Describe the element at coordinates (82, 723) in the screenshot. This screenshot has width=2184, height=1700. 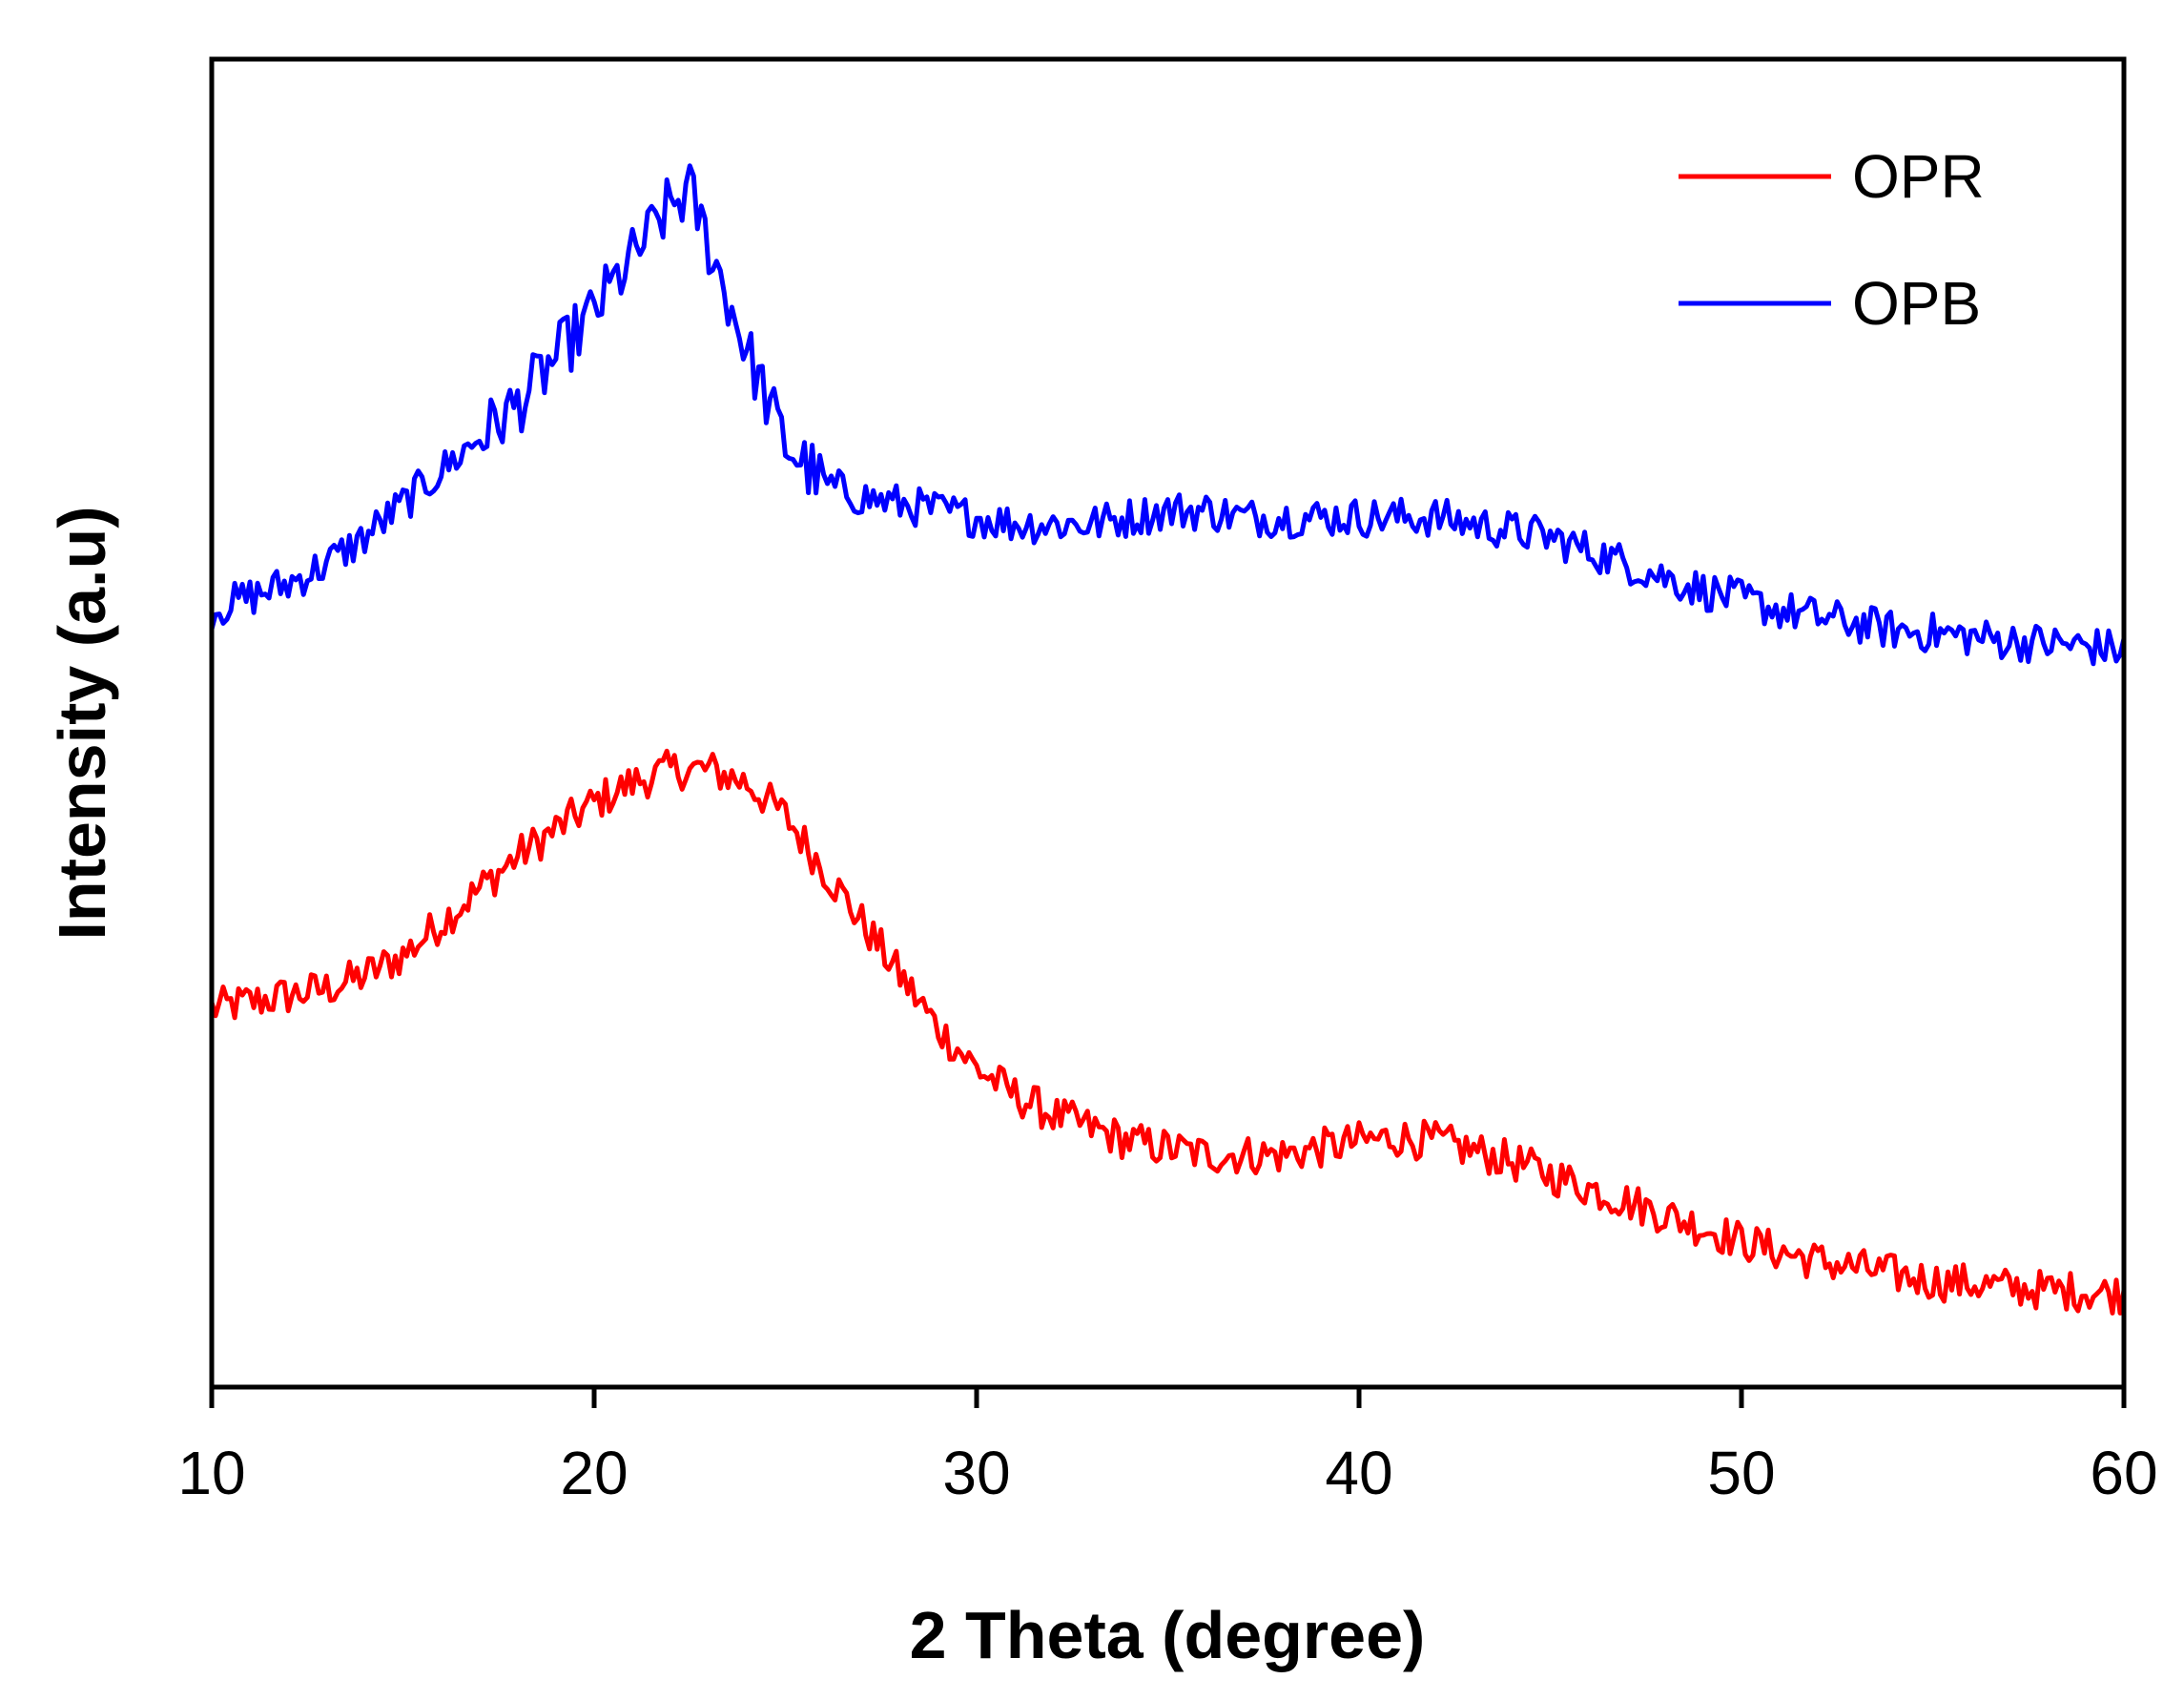
I see `y-axis-title: Intensity (a.u)` at that location.